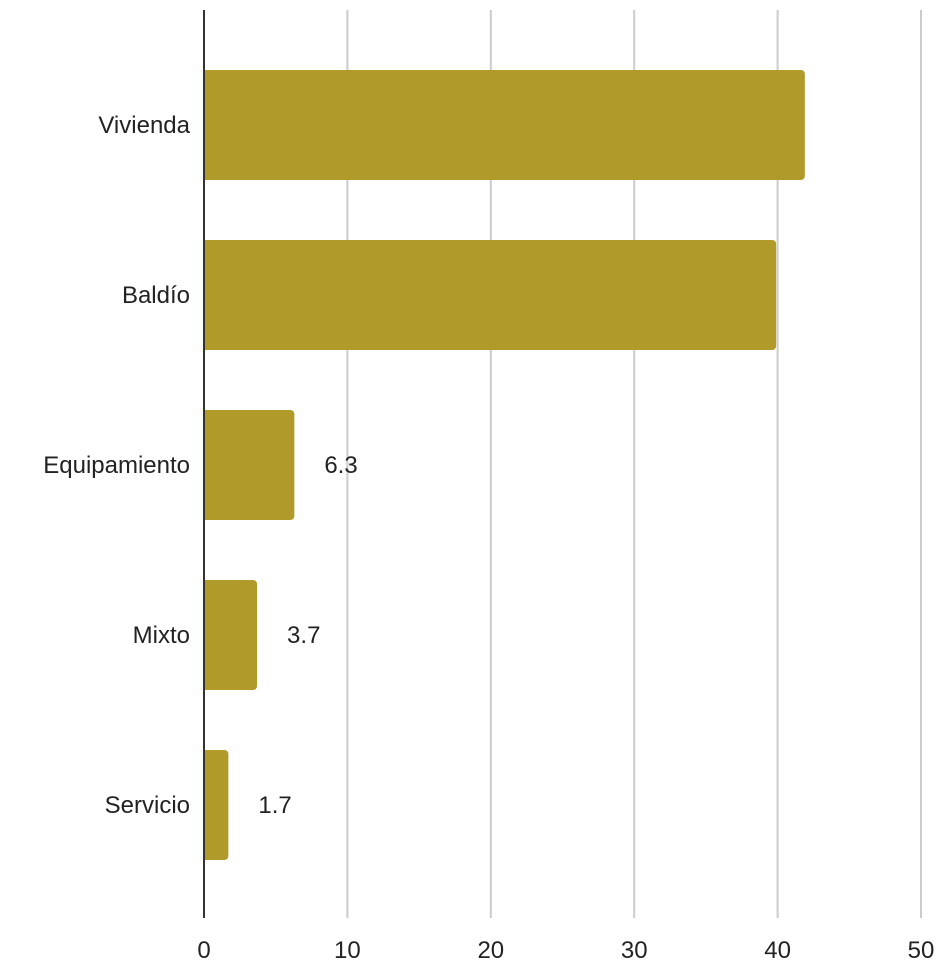 This screenshot has width=938, height=966. I want to click on bar-vivienda-edge, so click(207, 125).